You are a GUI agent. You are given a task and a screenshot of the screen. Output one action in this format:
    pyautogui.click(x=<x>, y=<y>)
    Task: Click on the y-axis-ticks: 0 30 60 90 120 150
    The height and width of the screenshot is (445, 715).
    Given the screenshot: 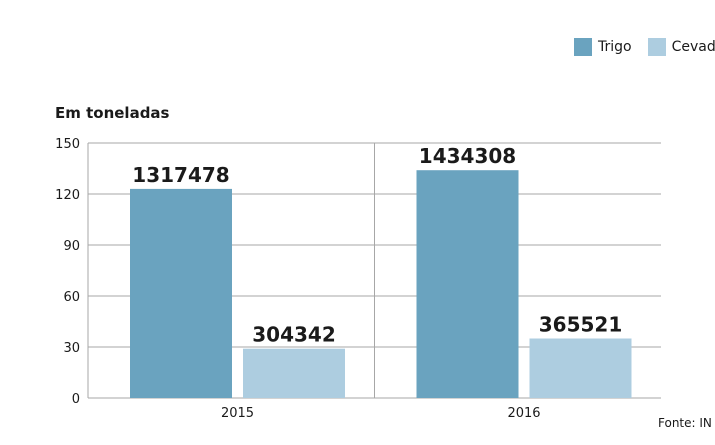 What is the action you would take?
    pyautogui.click(x=67, y=272)
    